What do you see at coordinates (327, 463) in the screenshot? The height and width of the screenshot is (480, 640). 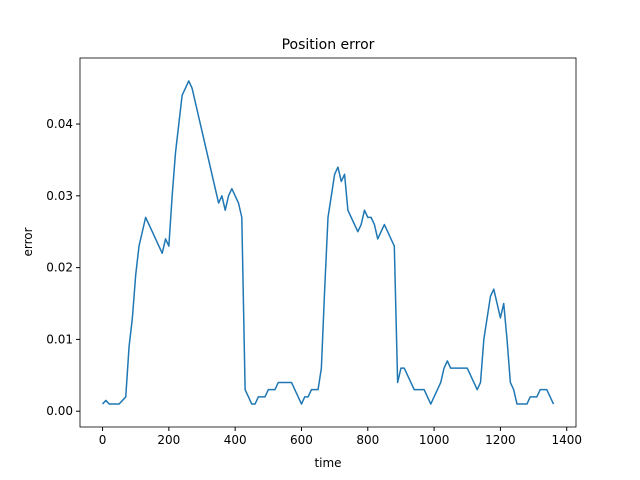 I see `x-axis-label: time` at bounding box center [327, 463].